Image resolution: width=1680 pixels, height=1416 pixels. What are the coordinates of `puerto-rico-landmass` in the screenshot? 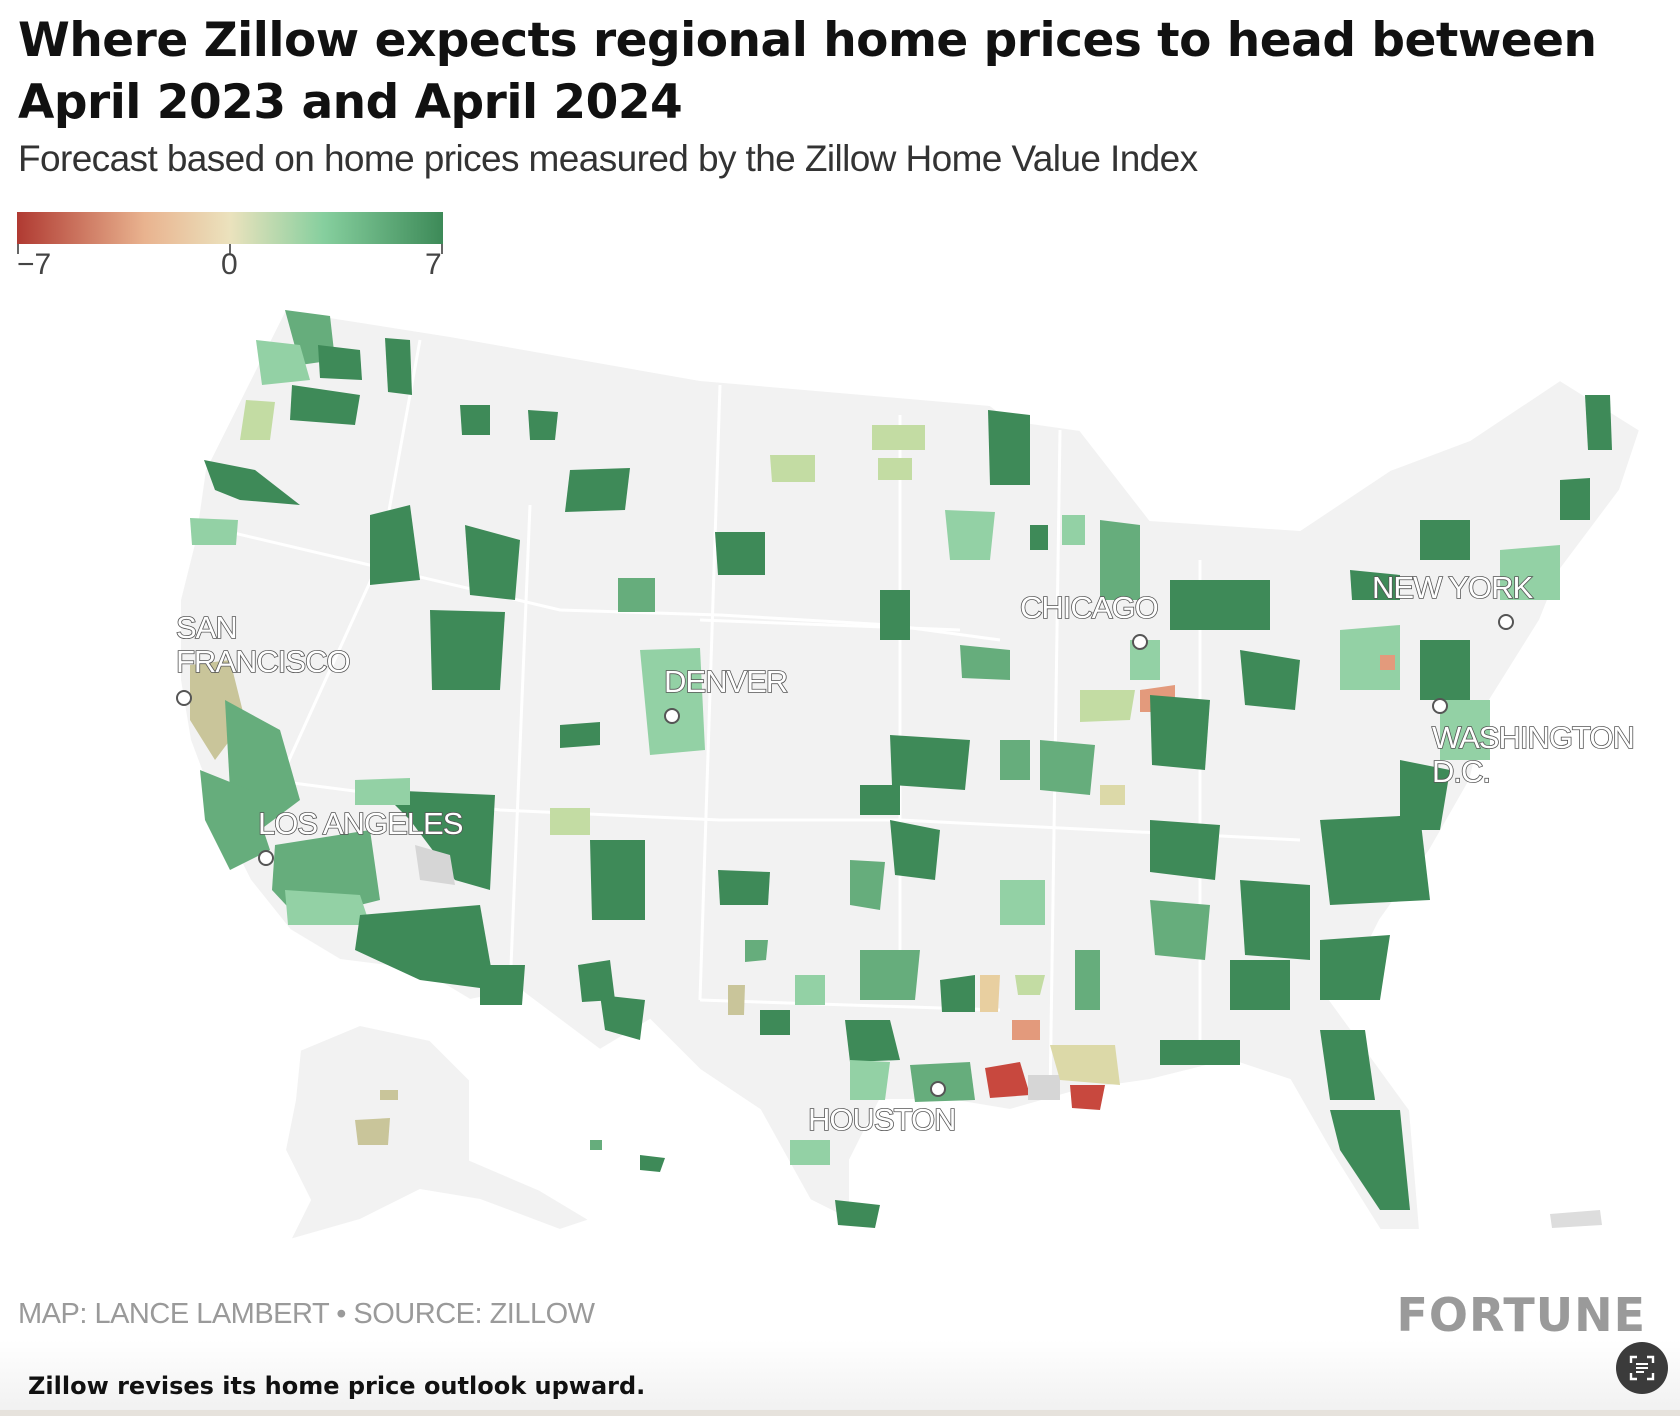 It's located at (1576, 1219).